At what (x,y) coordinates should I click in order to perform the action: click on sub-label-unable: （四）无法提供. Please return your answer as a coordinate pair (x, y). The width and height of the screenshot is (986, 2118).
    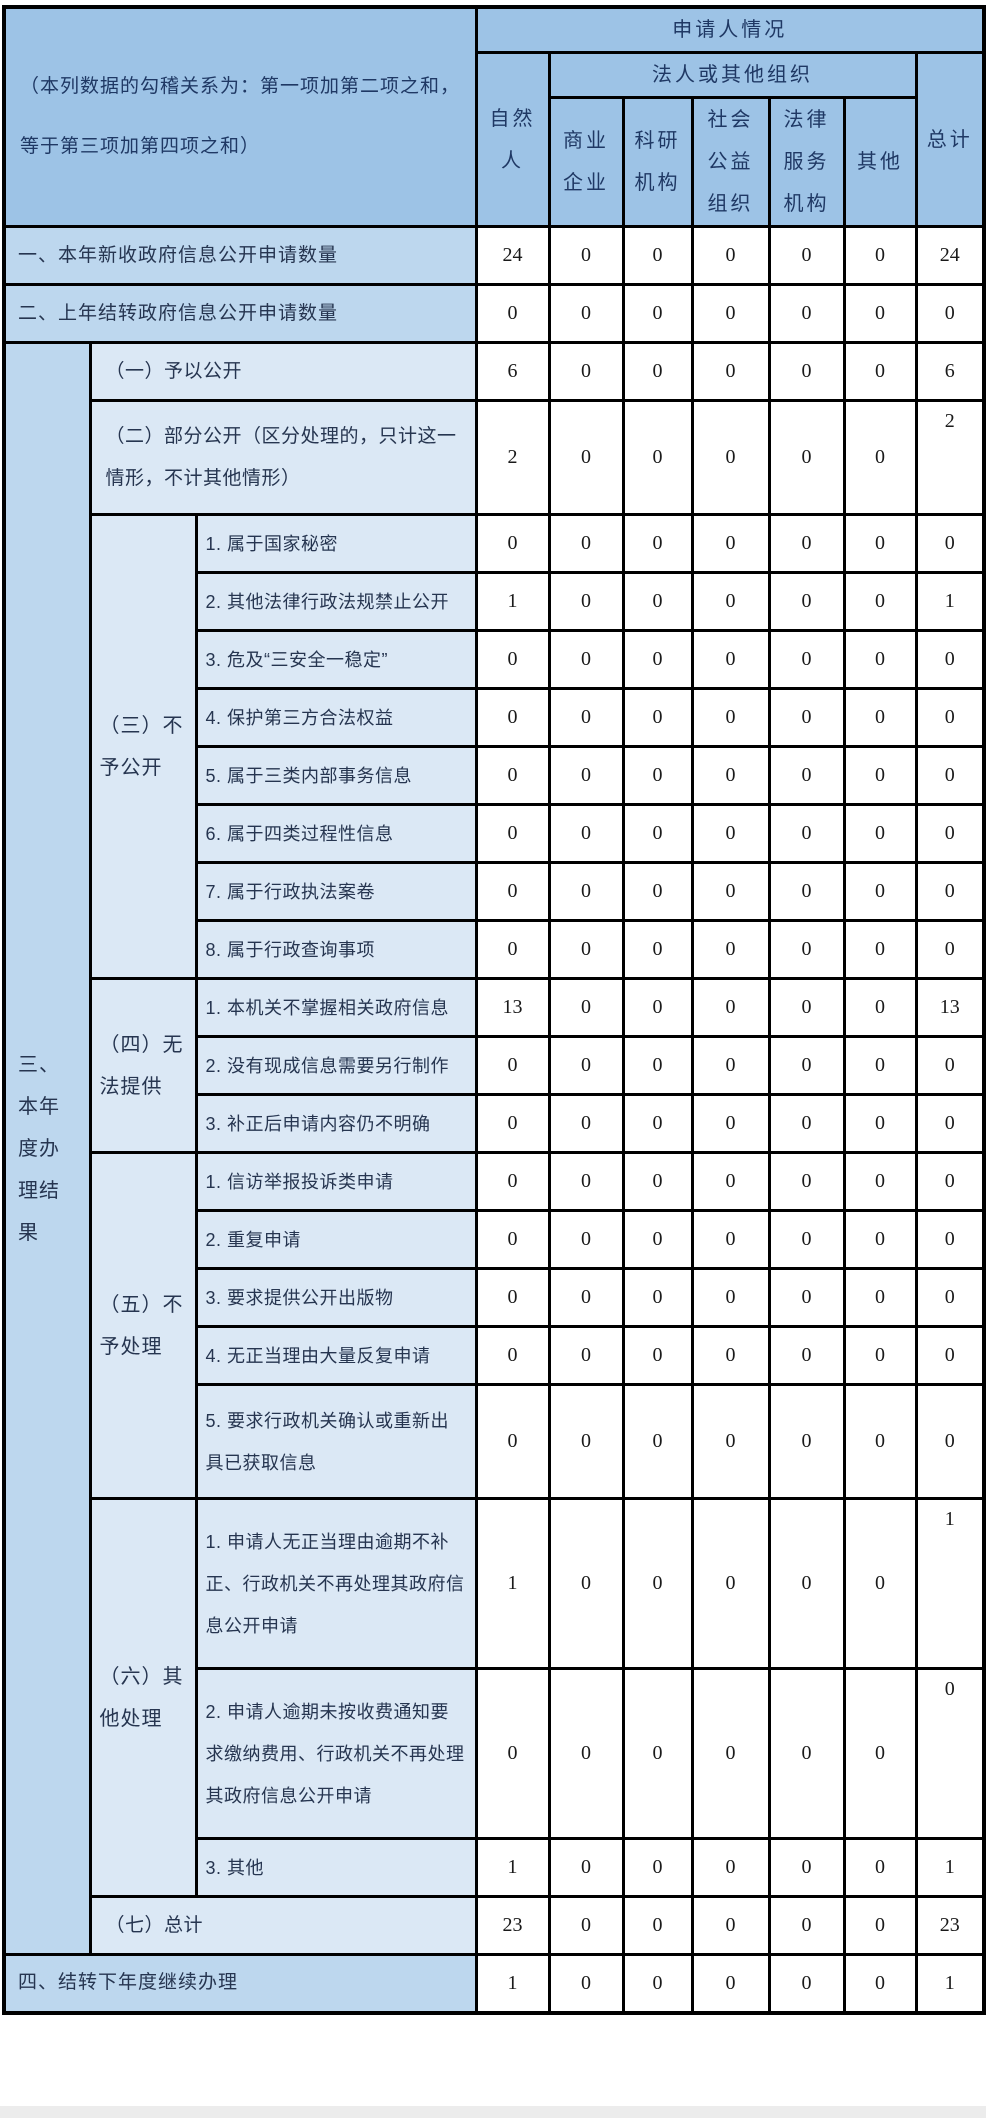
    Looking at the image, I should click on (143, 1065).